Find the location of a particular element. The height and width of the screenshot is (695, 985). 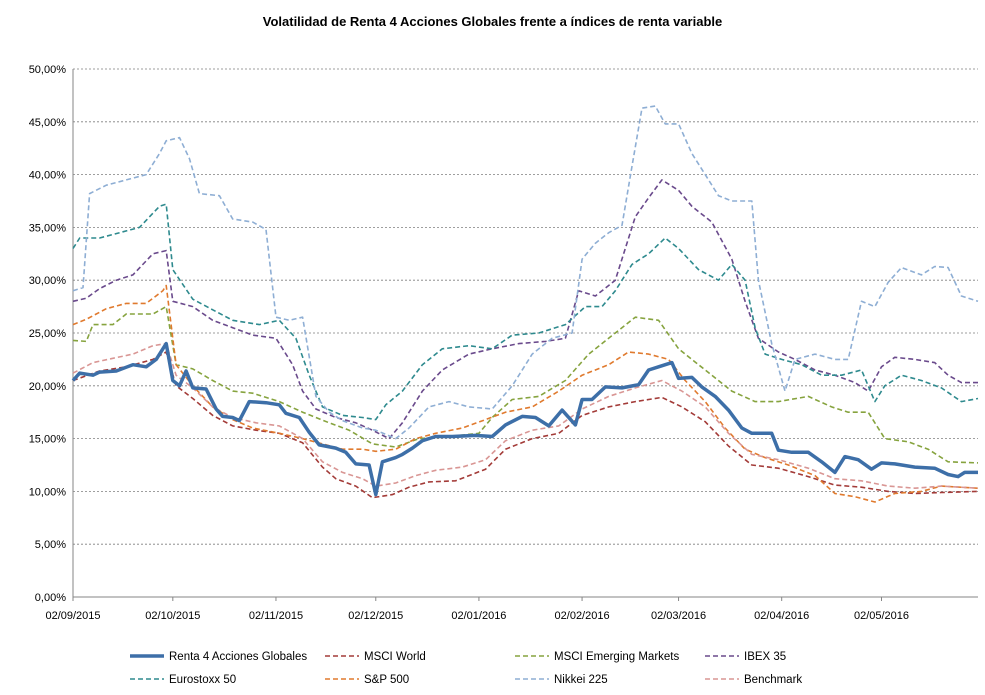

y-tick-label: 40,00% is located at coordinates (48, 176).